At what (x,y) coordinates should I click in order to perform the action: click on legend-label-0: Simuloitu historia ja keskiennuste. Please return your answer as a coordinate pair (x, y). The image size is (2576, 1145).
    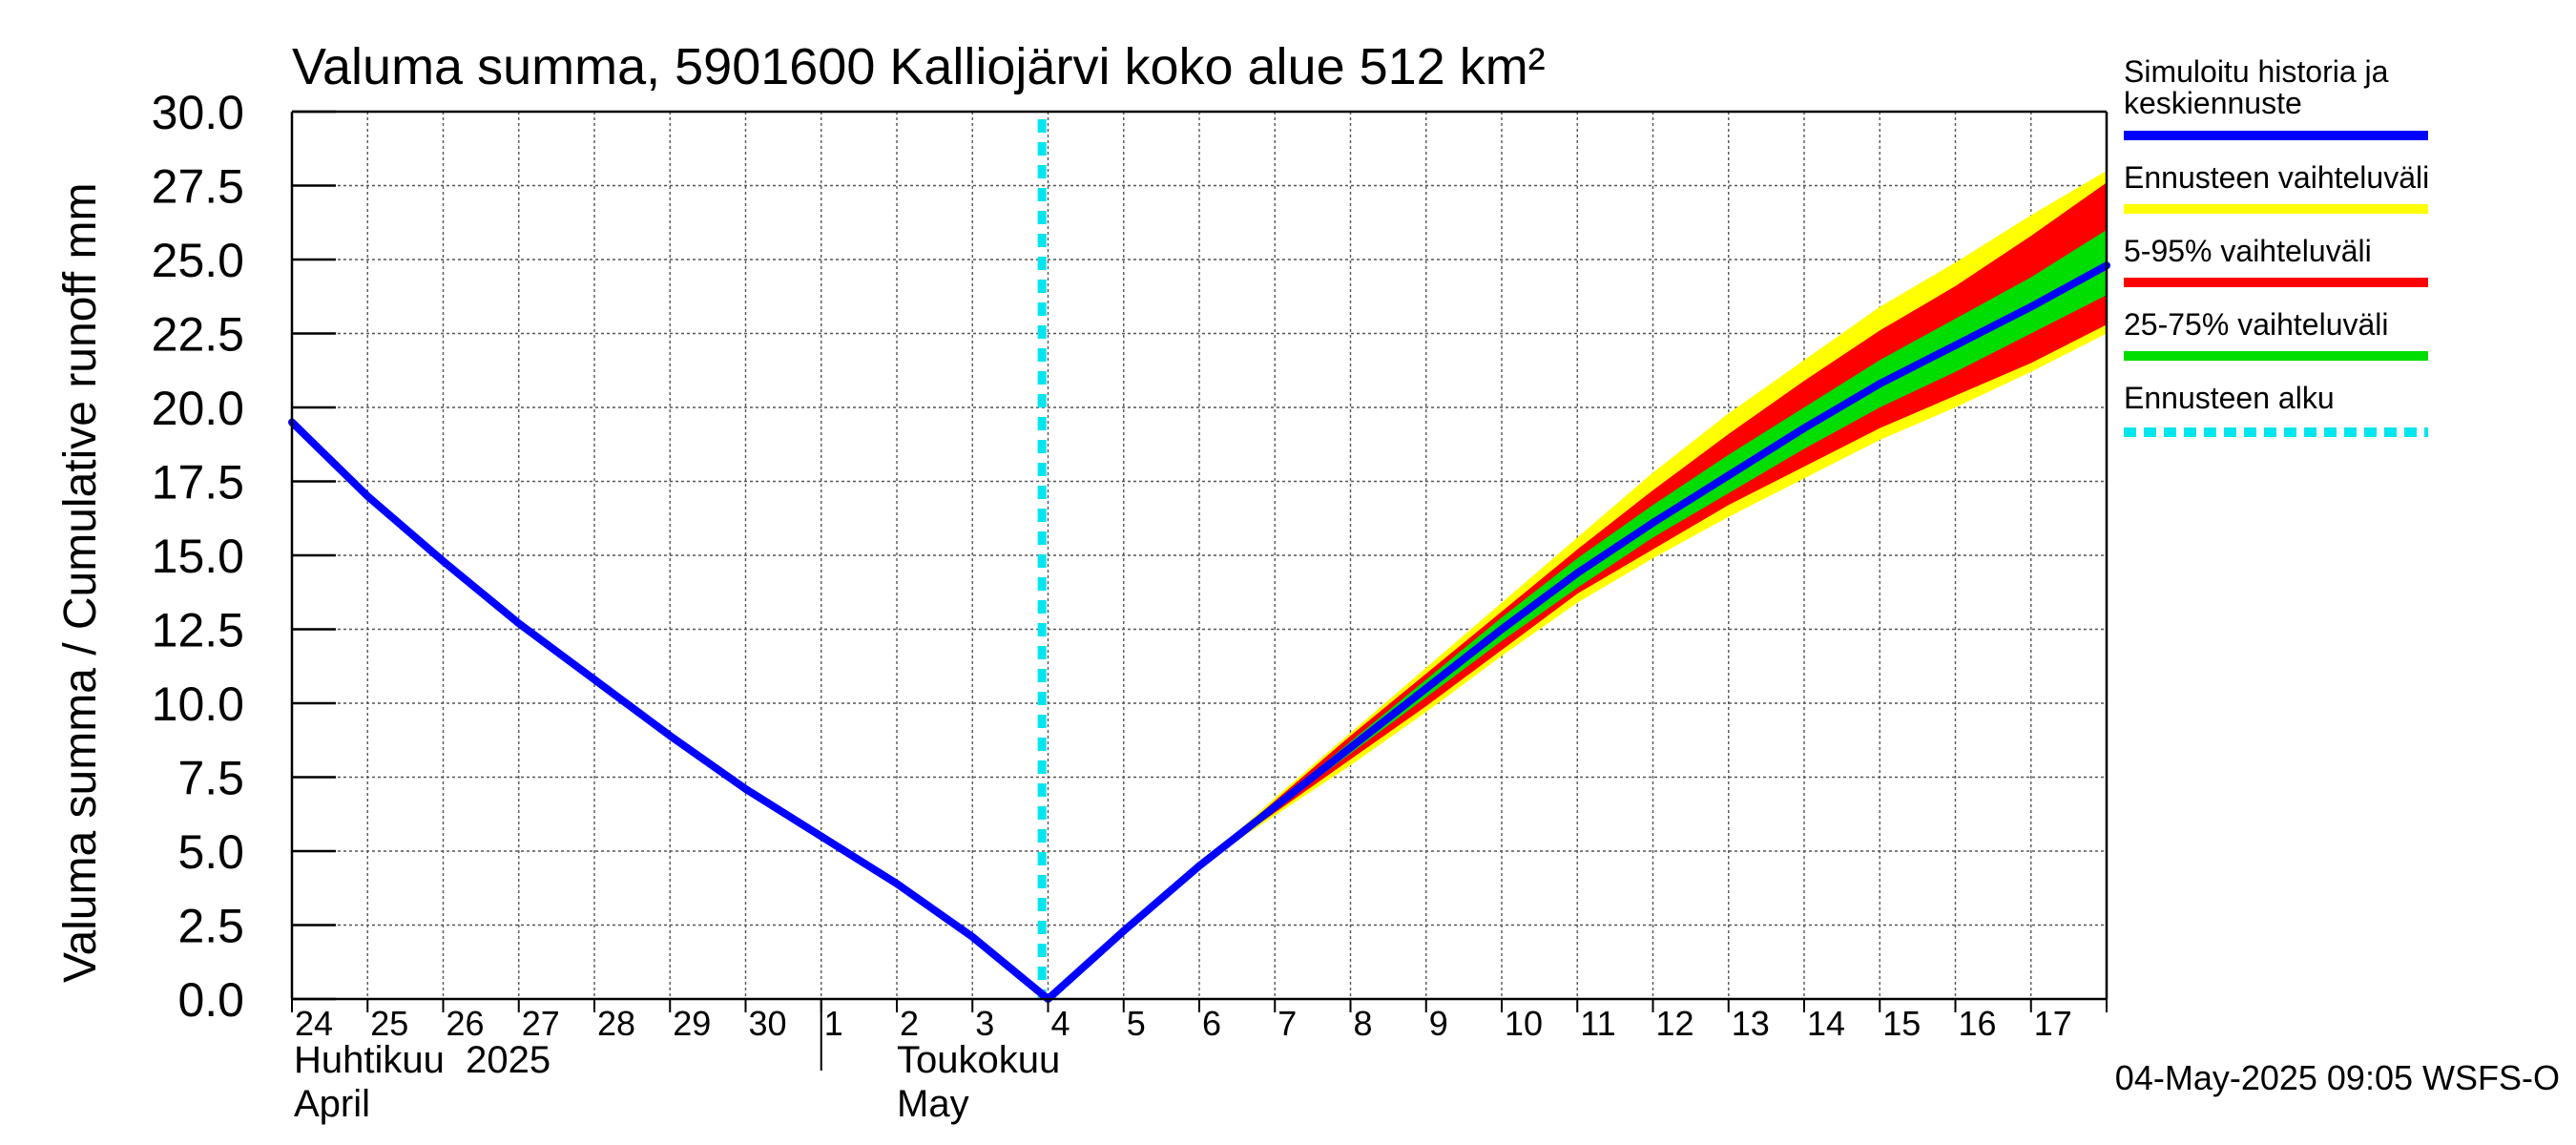
    Looking at the image, I should click on (2256, 87).